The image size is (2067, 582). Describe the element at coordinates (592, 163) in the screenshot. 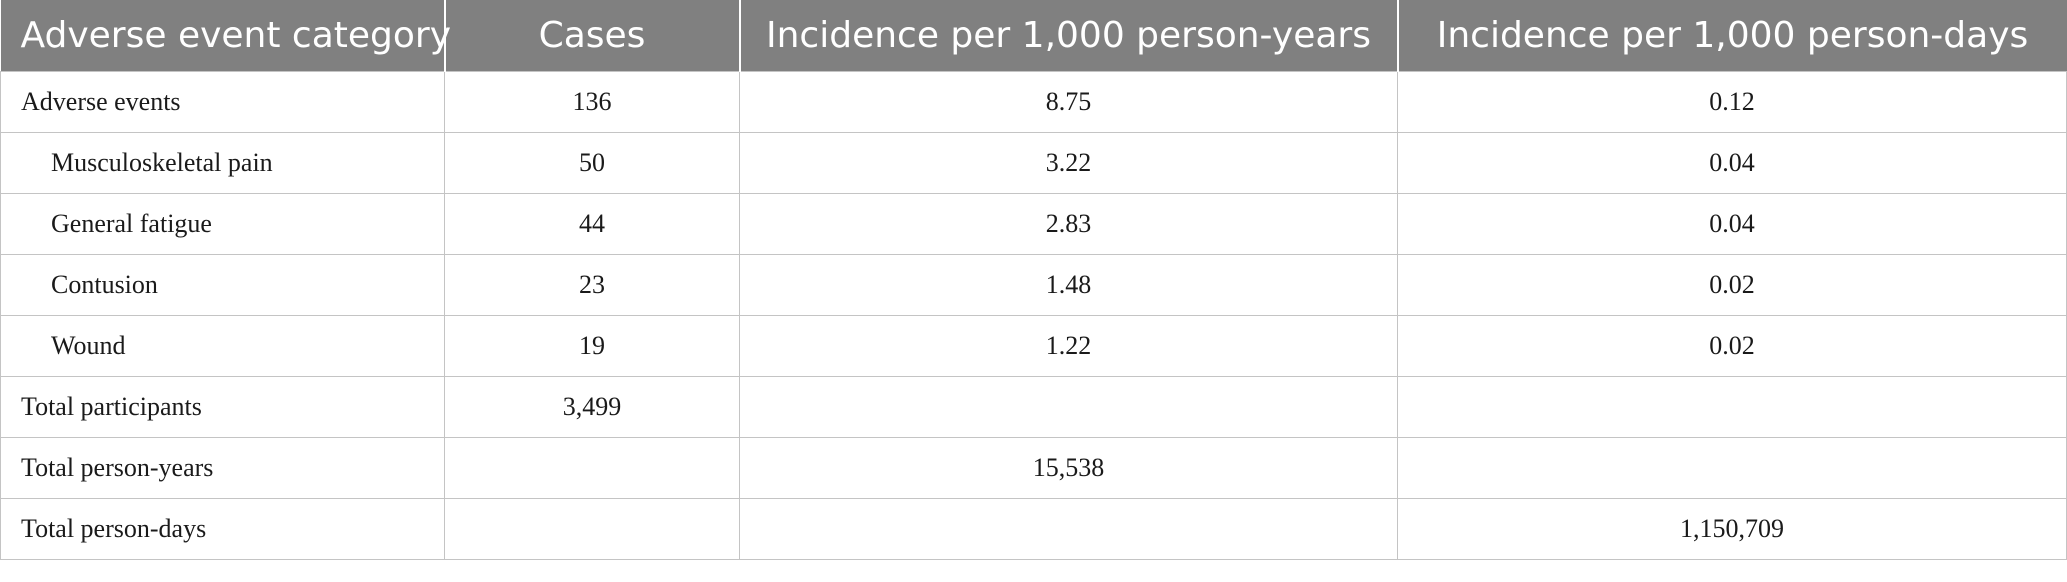

I see `cases-cell: 50` at that location.